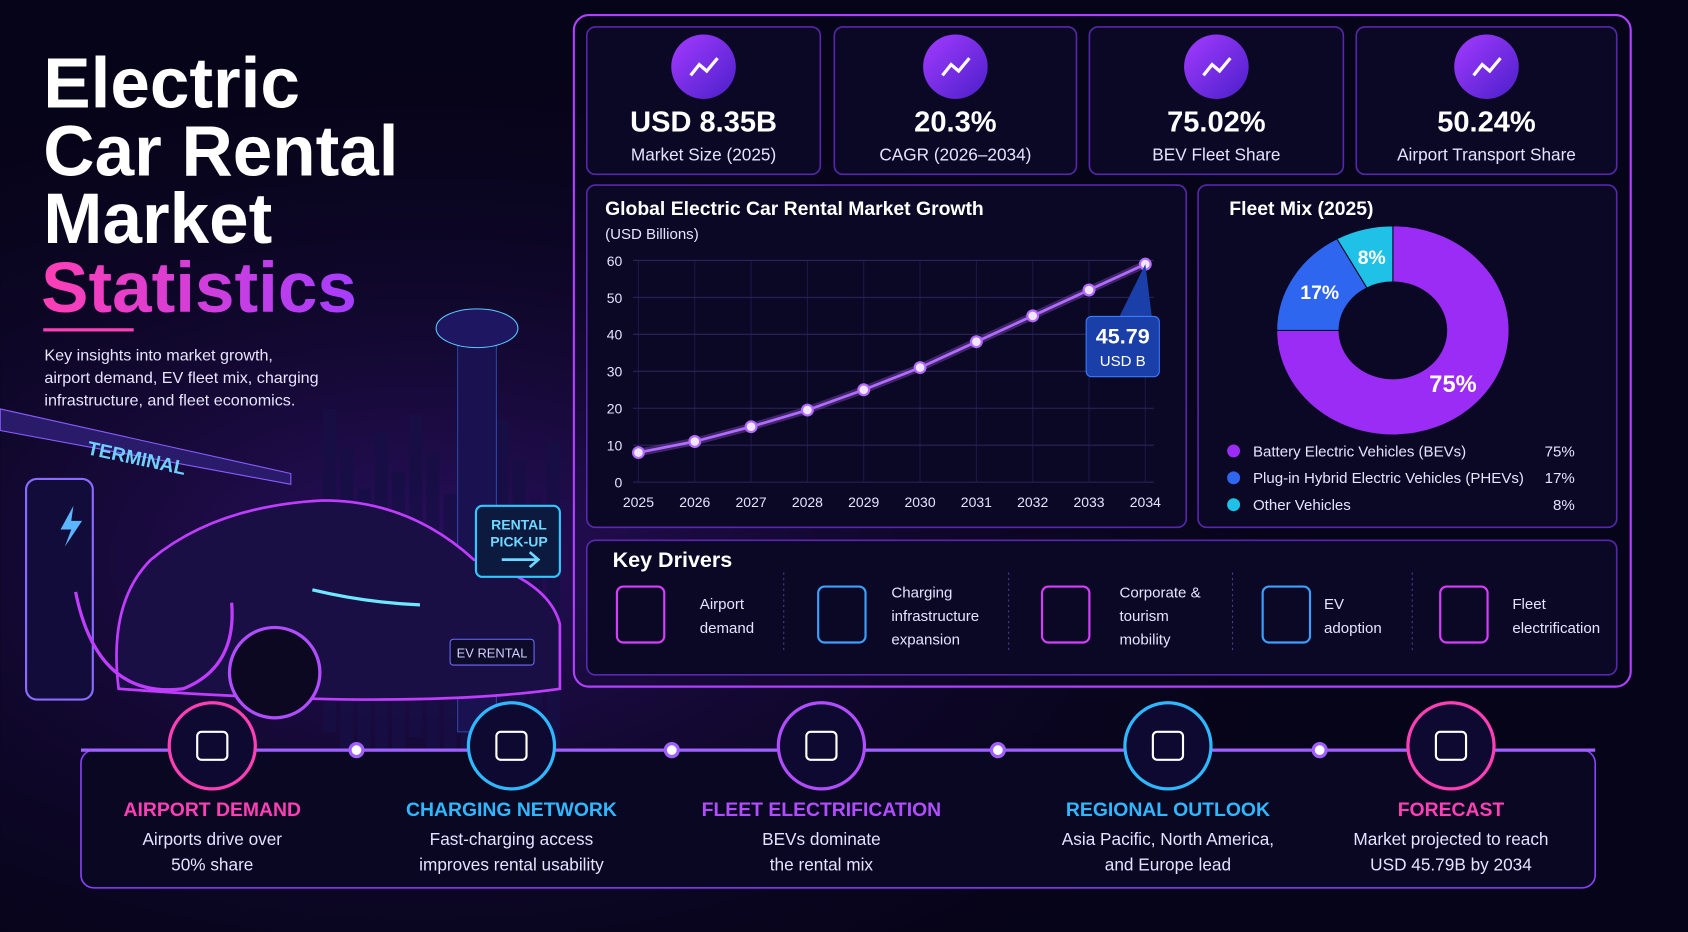 Image resolution: width=1688 pixels, height=932 pixels. What do you see at coordinates (1334, 604) in the screenshot?
I see `driver-text: EV` at bounding box center [1334, 604].